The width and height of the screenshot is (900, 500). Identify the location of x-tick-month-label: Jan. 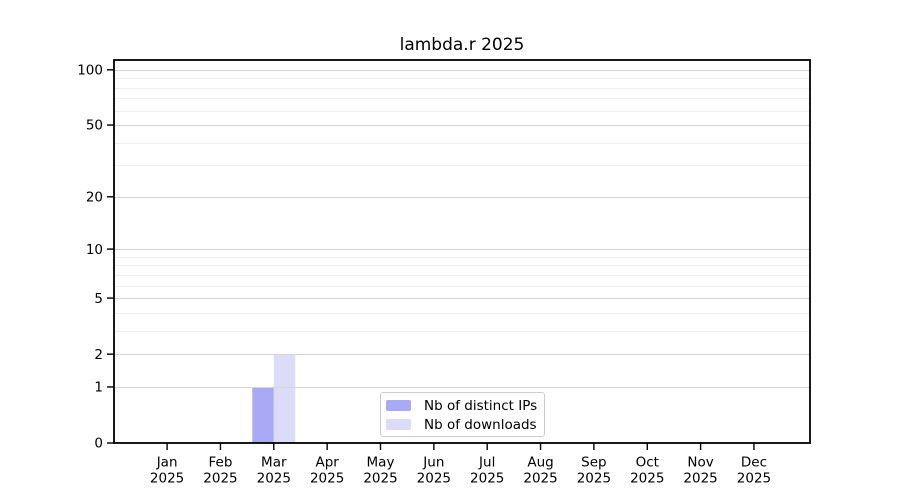
(167, 463).